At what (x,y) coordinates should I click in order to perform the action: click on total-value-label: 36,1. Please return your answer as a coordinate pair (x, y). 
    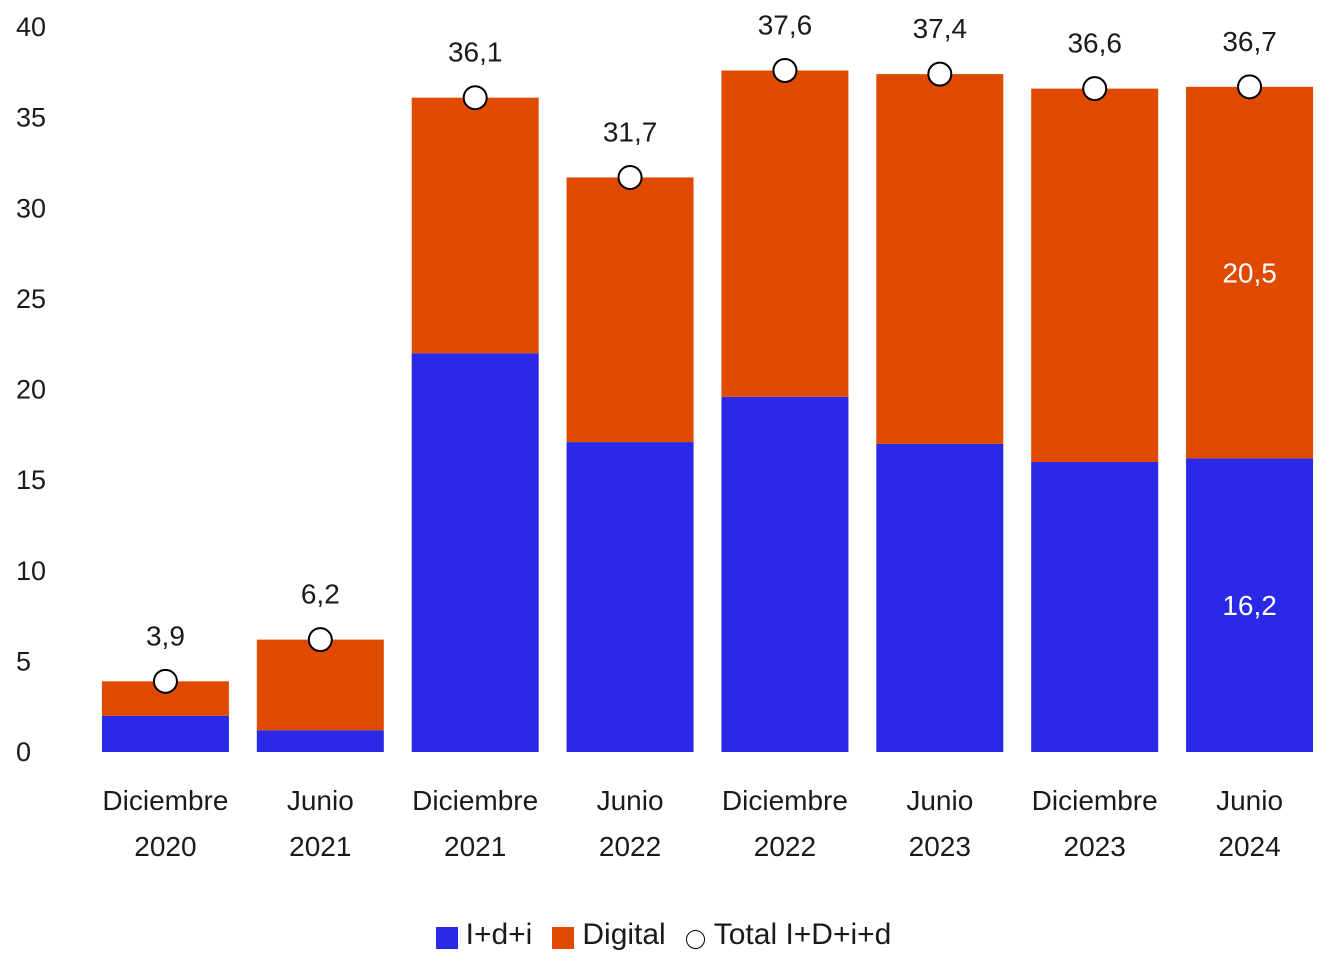
    Looking at the image, I should click on (475, 52).